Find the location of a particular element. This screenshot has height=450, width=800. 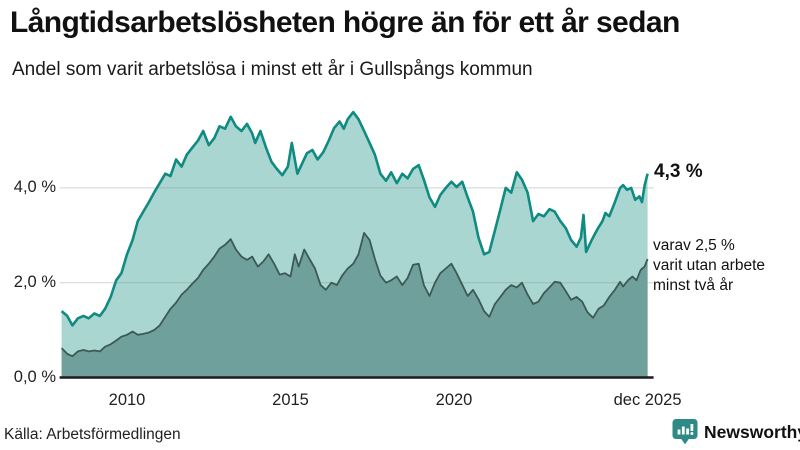

end-value-label-one-year: 4,3 % is located at coordinates (678, 171).